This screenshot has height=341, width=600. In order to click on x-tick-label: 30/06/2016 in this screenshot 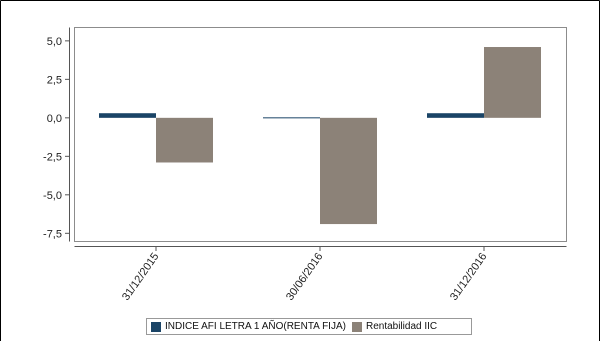, I will do `click(304, 277)`.